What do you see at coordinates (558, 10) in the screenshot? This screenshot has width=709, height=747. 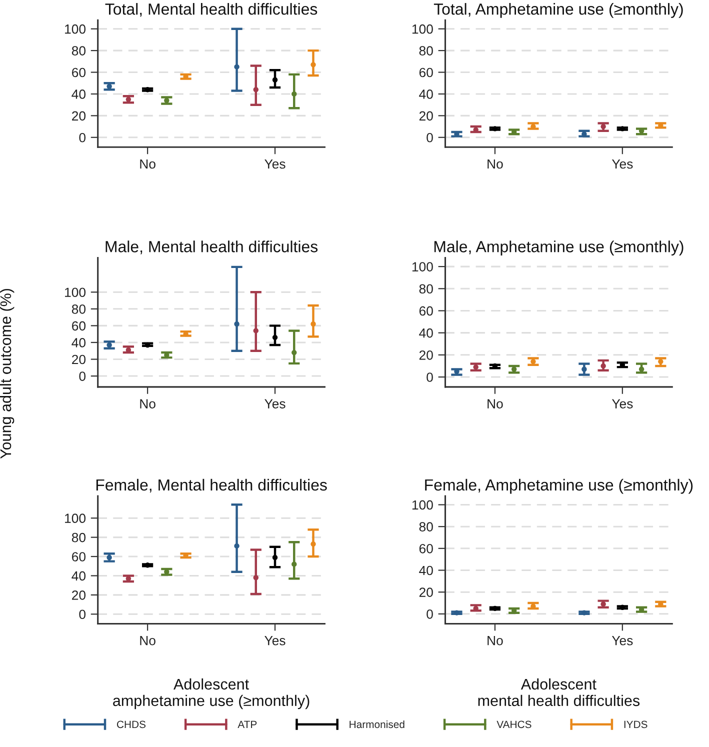 I see `chart-title: Total, Amphetamine use (≥monthly)` at bounding box center [558, 10].